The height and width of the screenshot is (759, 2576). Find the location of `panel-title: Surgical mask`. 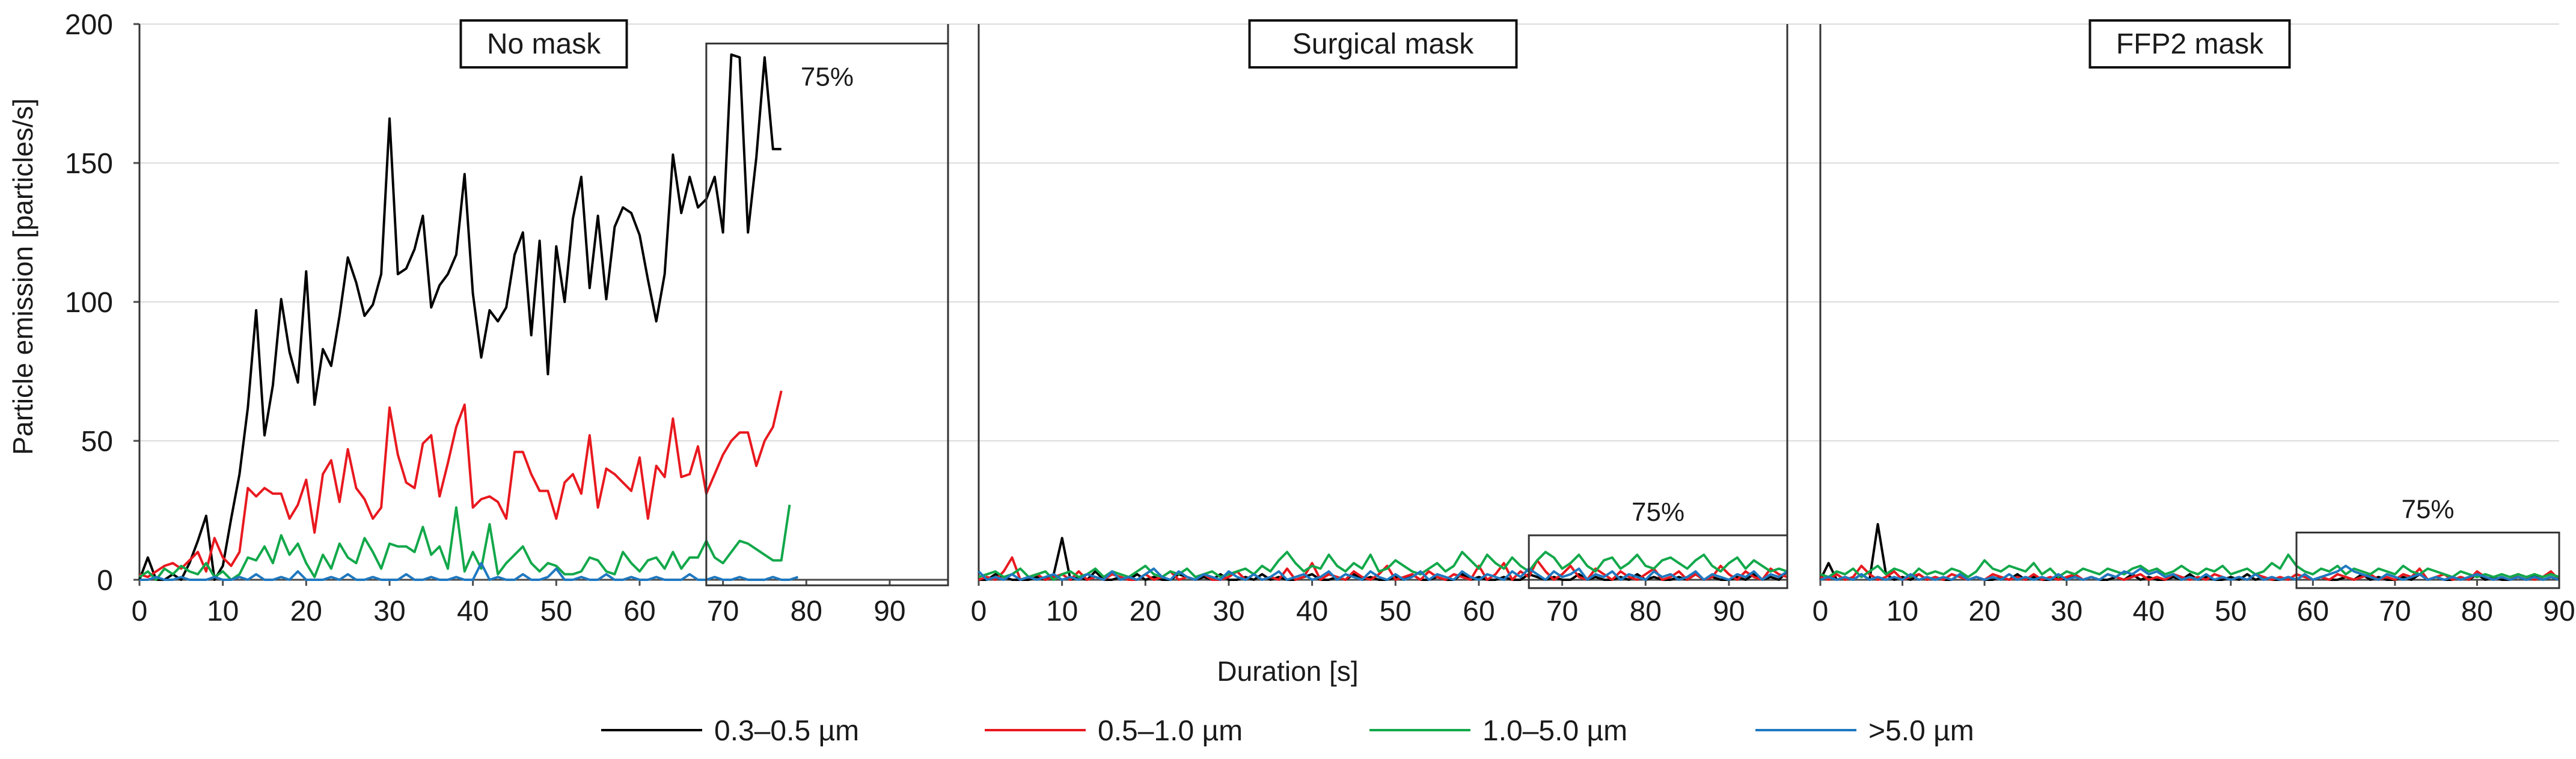

panel-title: Surgical mask is located at coordinates (1383, 44).